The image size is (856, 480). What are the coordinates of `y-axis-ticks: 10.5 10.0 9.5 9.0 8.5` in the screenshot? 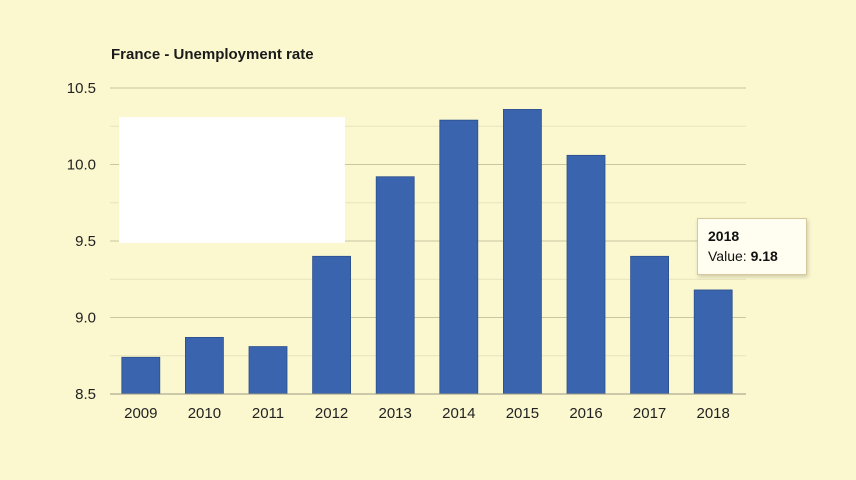 It's located at (81, 241).